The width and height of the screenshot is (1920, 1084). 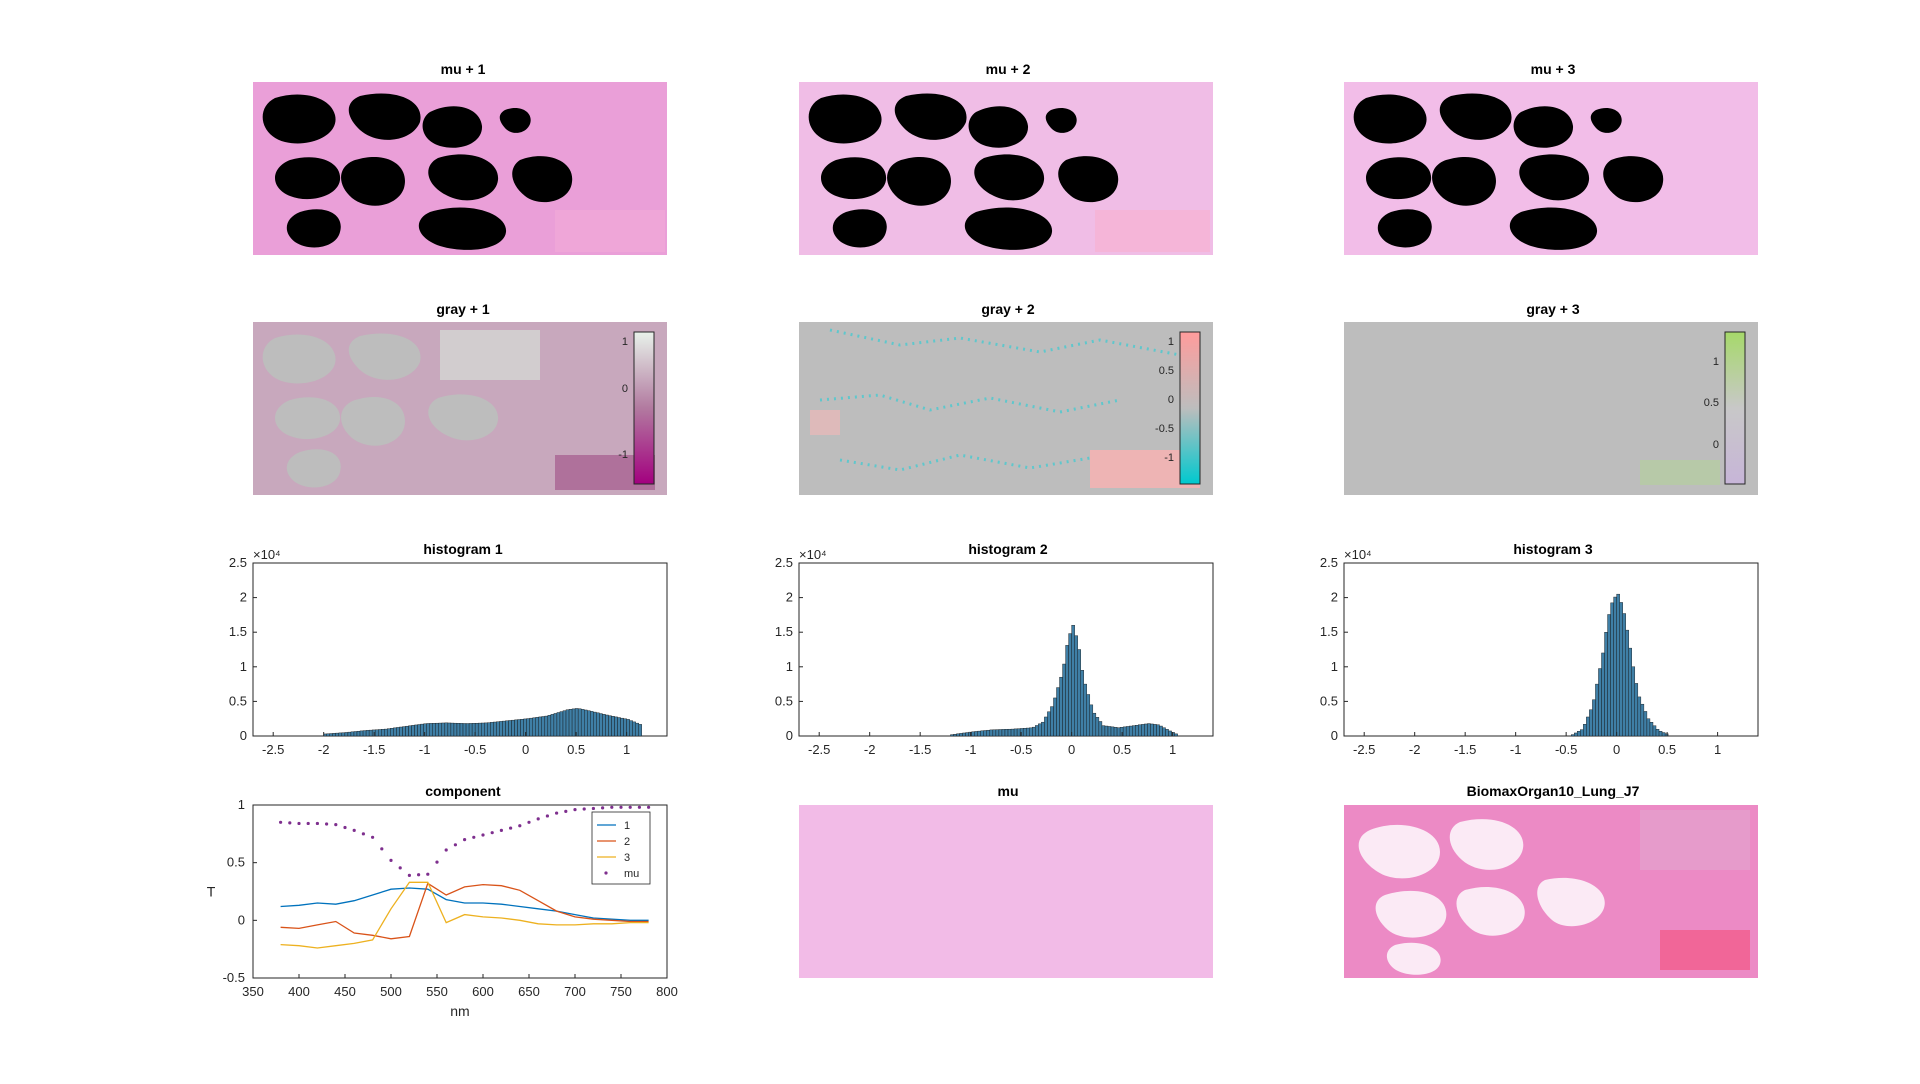 What do you see at coordinates (1716, 445) in the screenshot?
I see `colorbar-tick: 0` at bounding box center [1716, 445].